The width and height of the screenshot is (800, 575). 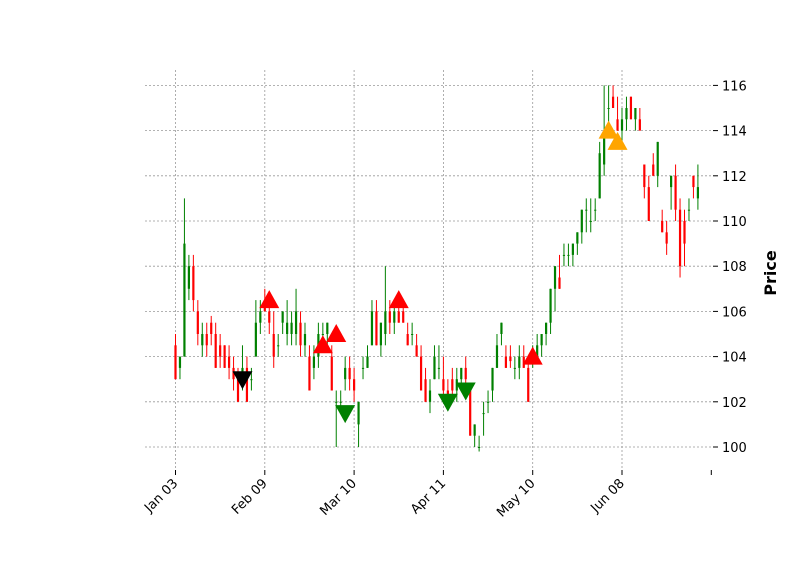 I want to click on y-tick-label: 104, so click(x=734, y=358).